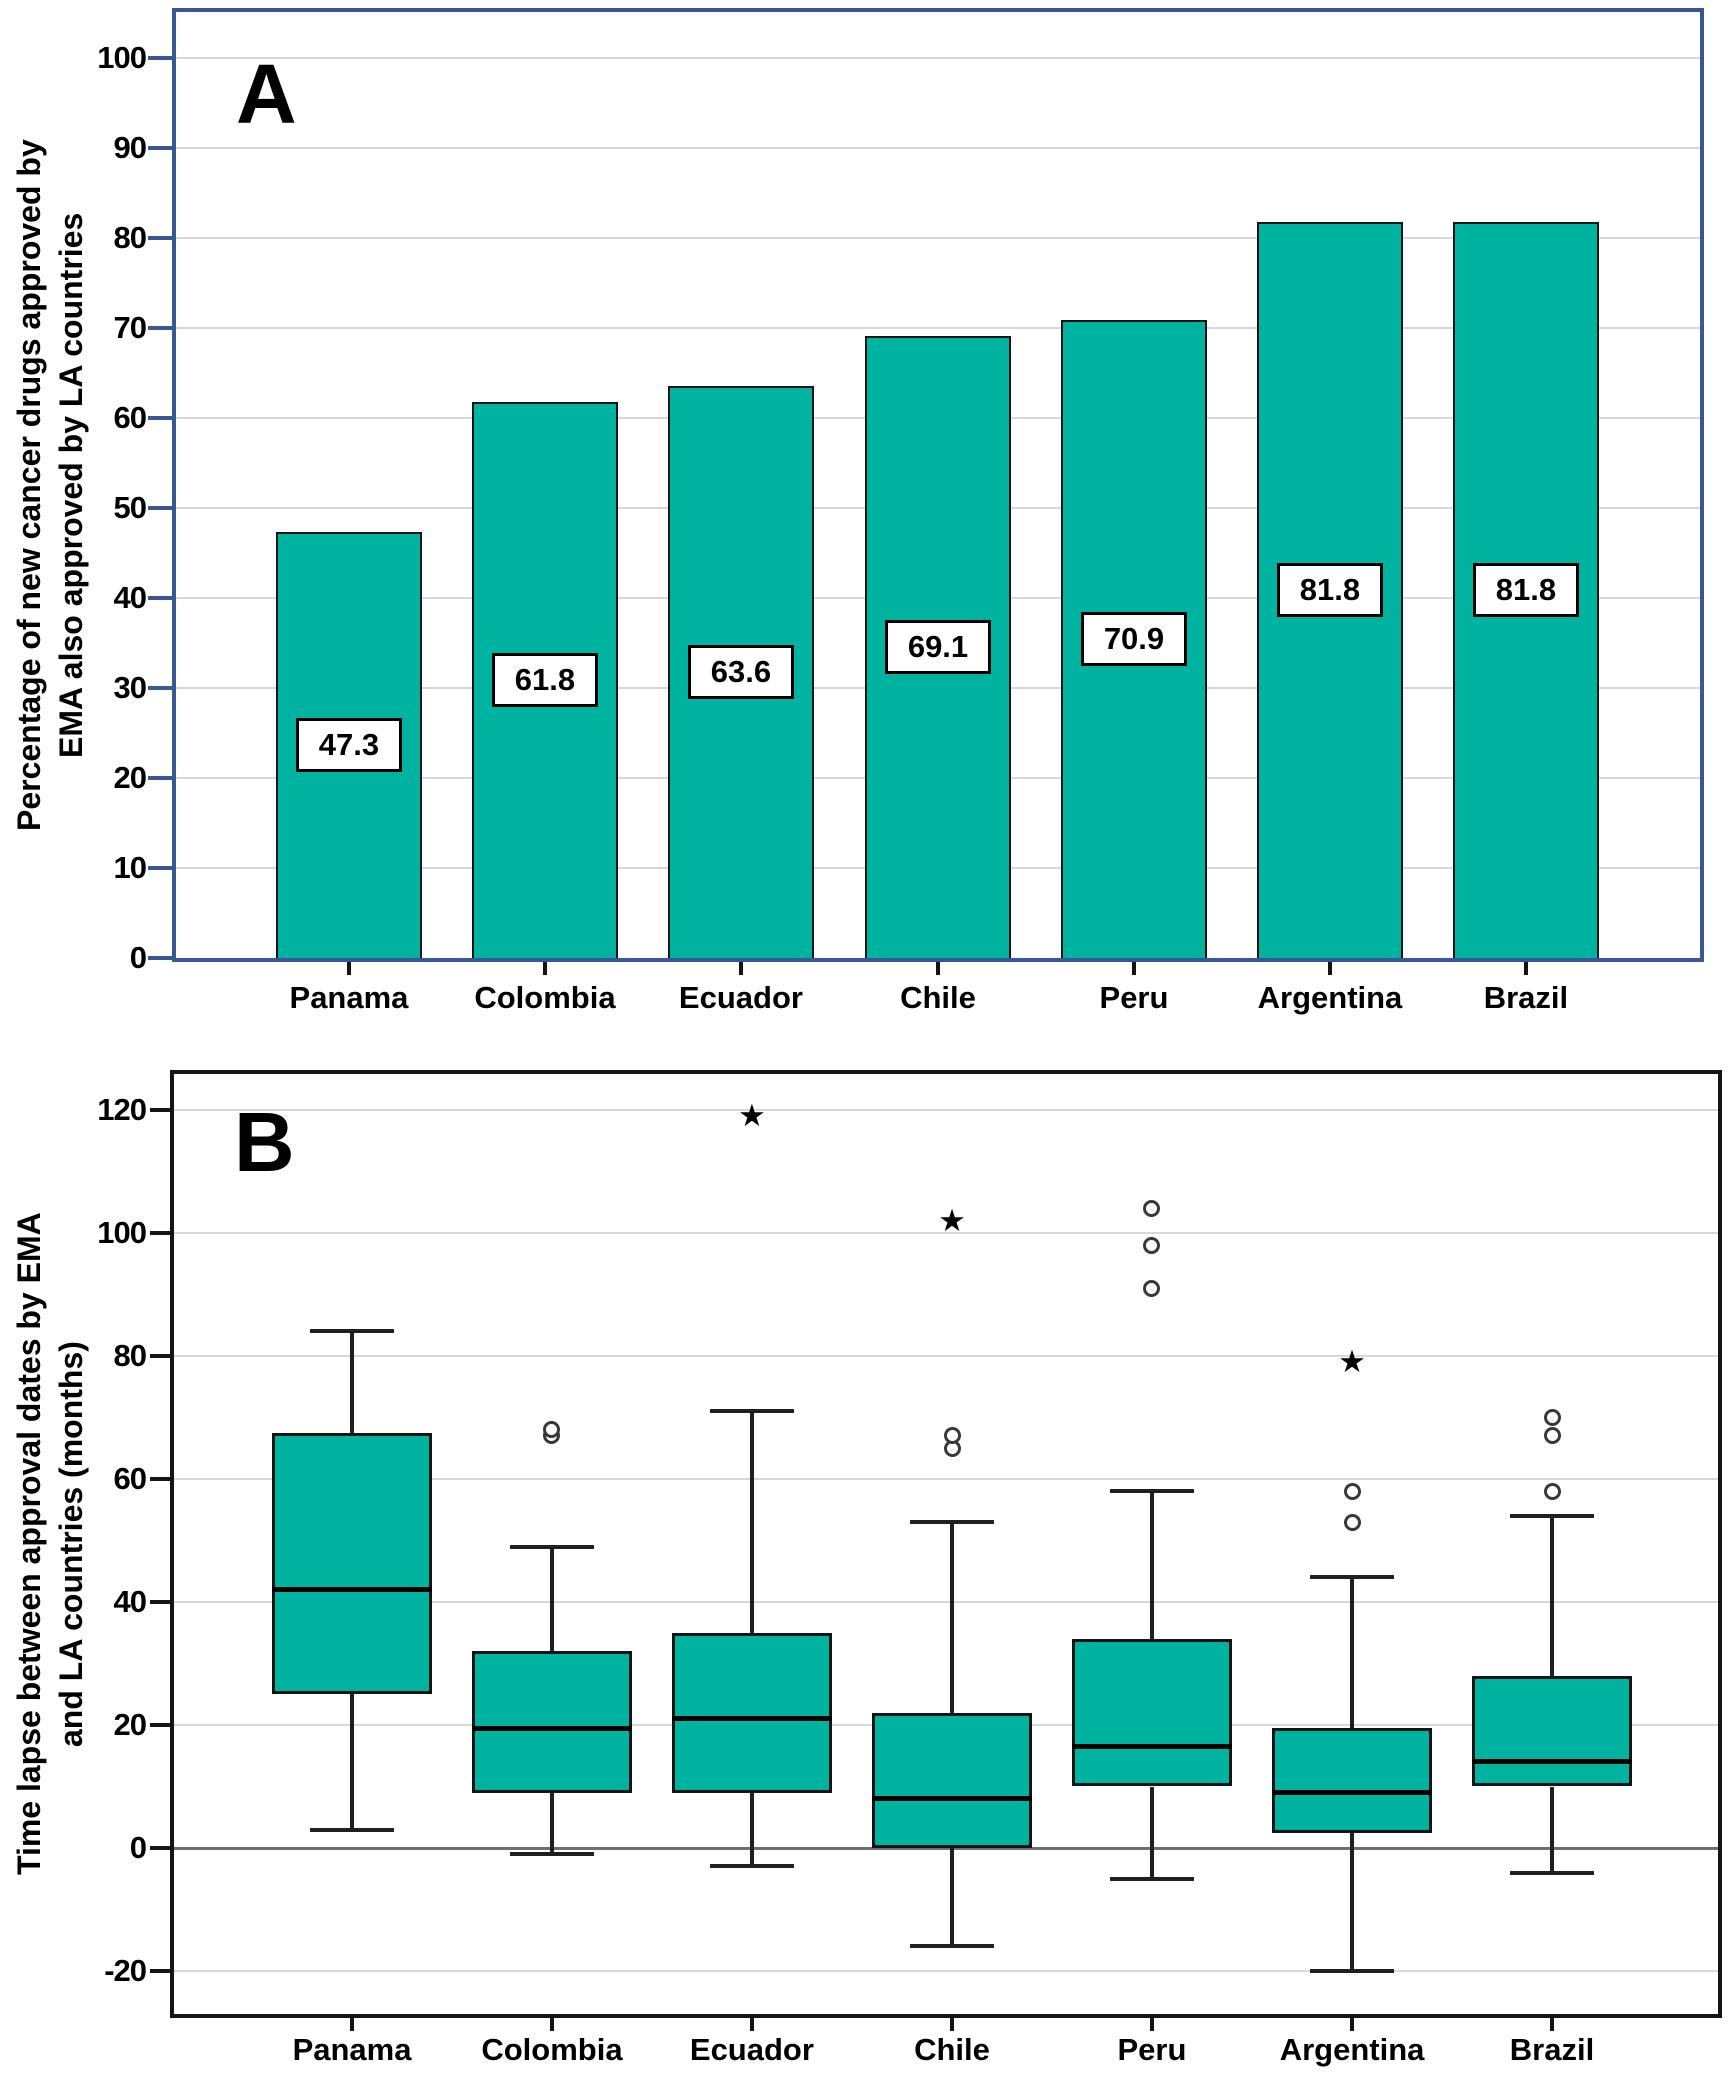 The width and height of the screenshot is (1728, 2080). What do you see at coordinates (946, 1848) in the screenshot?
I see `zero-line` at bounding box center [946, 1848].